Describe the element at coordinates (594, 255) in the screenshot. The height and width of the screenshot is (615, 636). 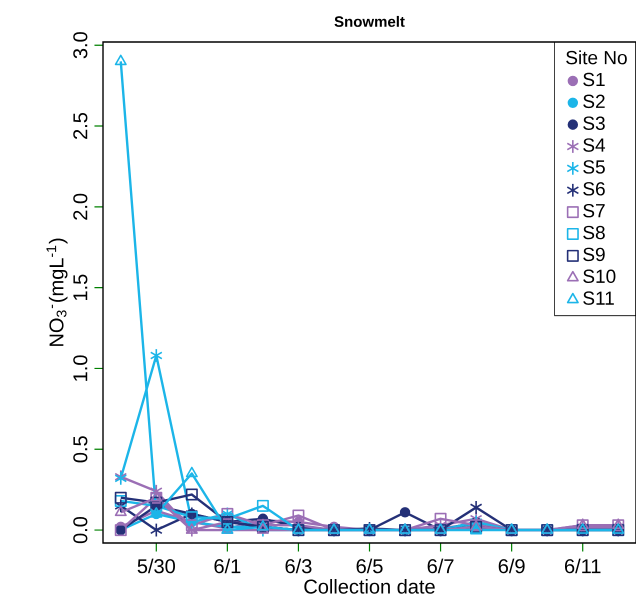
I see `legend-label: S9` at that location.